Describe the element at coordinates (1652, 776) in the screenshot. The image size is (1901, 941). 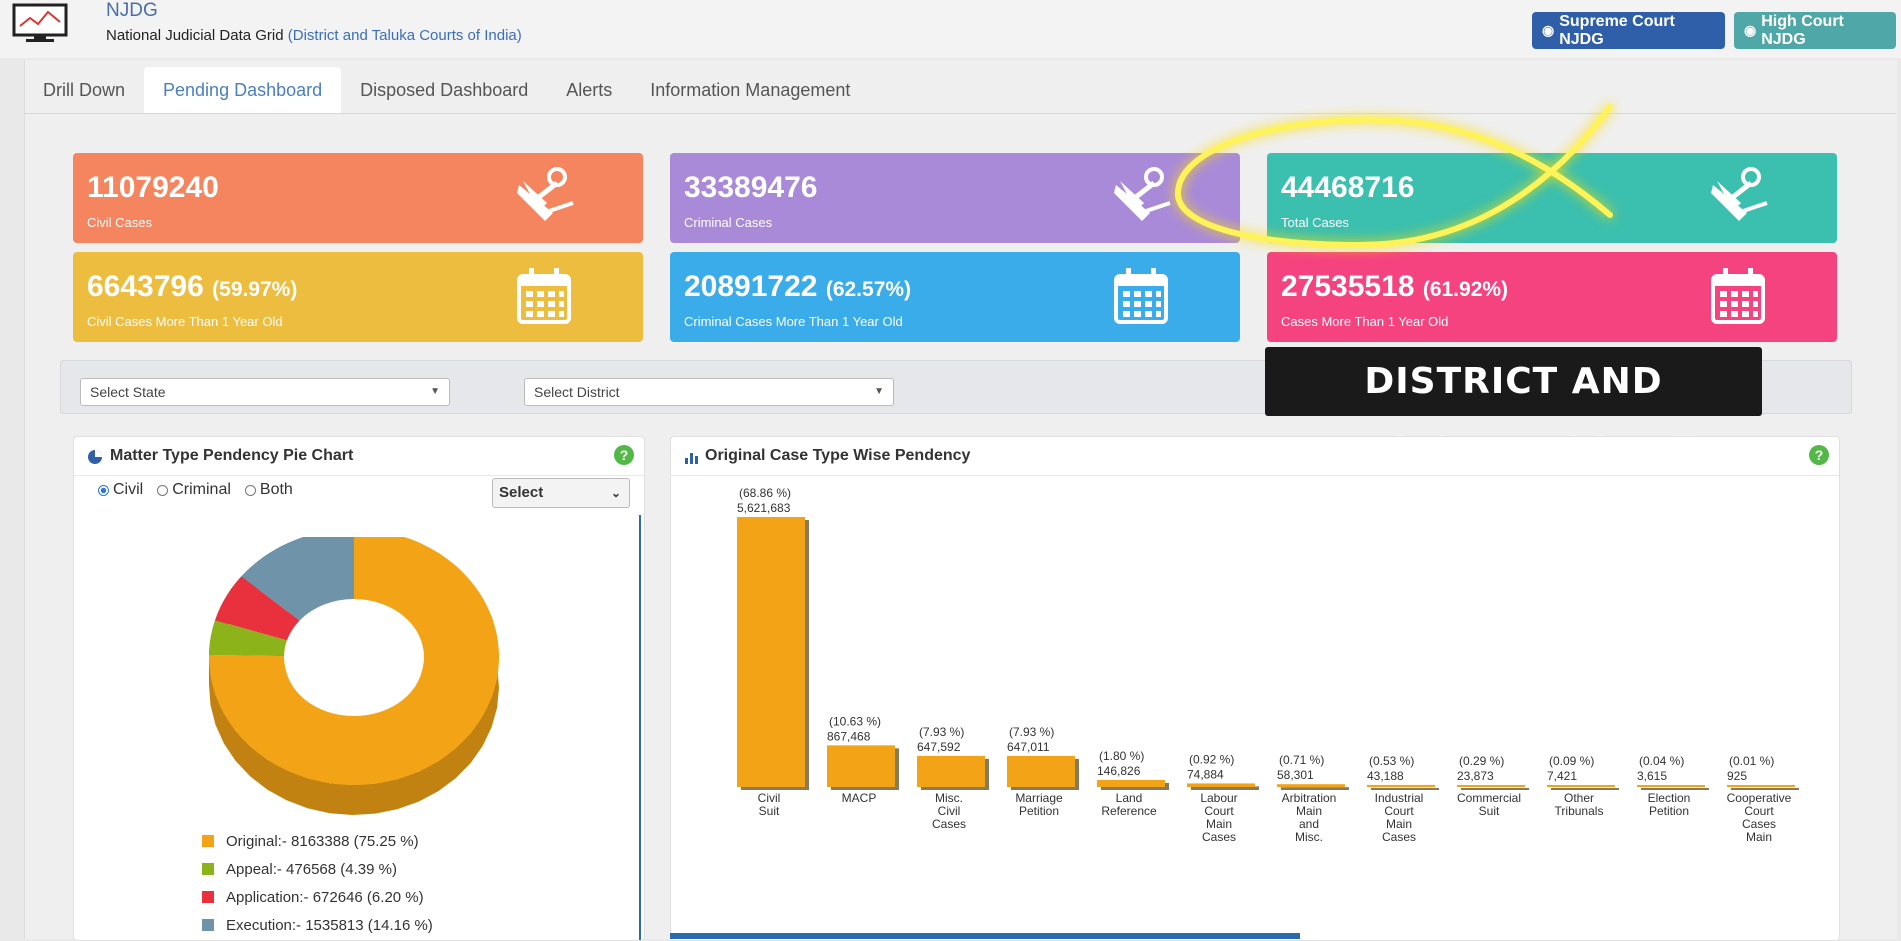
I see `bar-value-label: 3,615` at that location.